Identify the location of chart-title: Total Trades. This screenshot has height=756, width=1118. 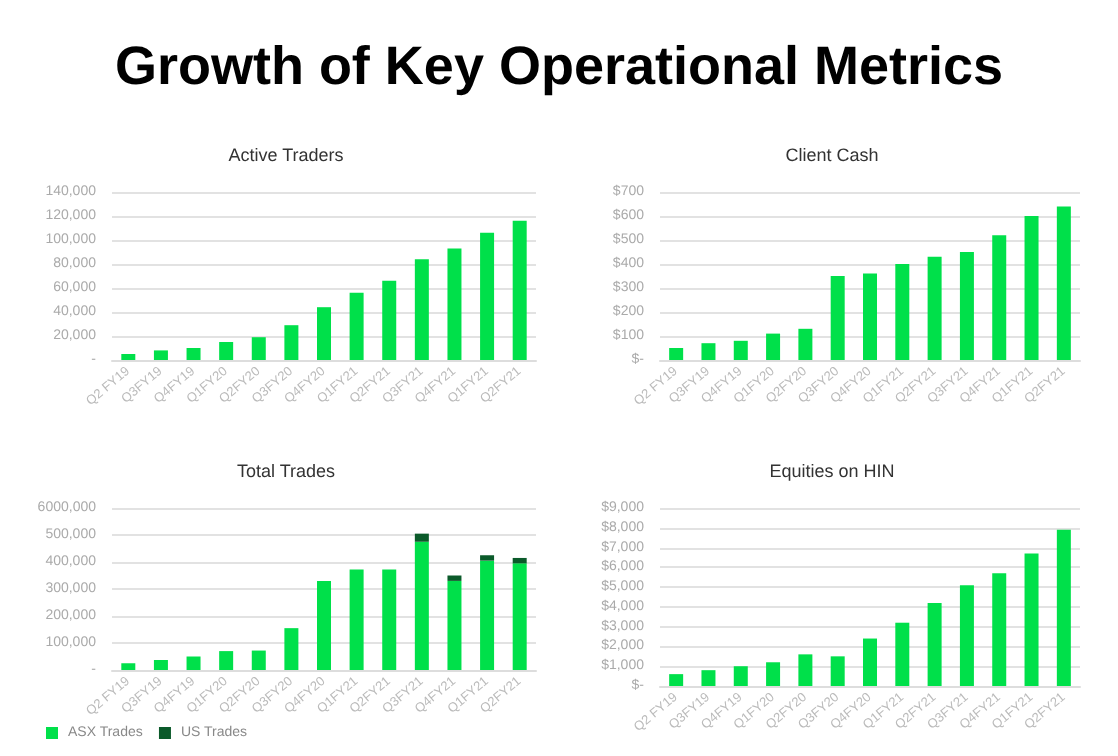
(286, 471).